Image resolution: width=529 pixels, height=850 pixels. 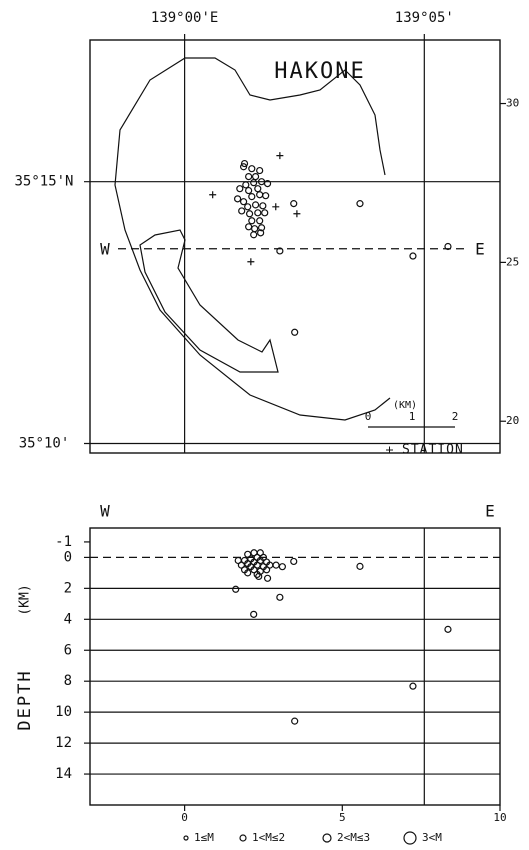 What do you see at coordinates (455, 416) in the screenshot?
I see `scale-label: 2` at bounding box center [455, 416].